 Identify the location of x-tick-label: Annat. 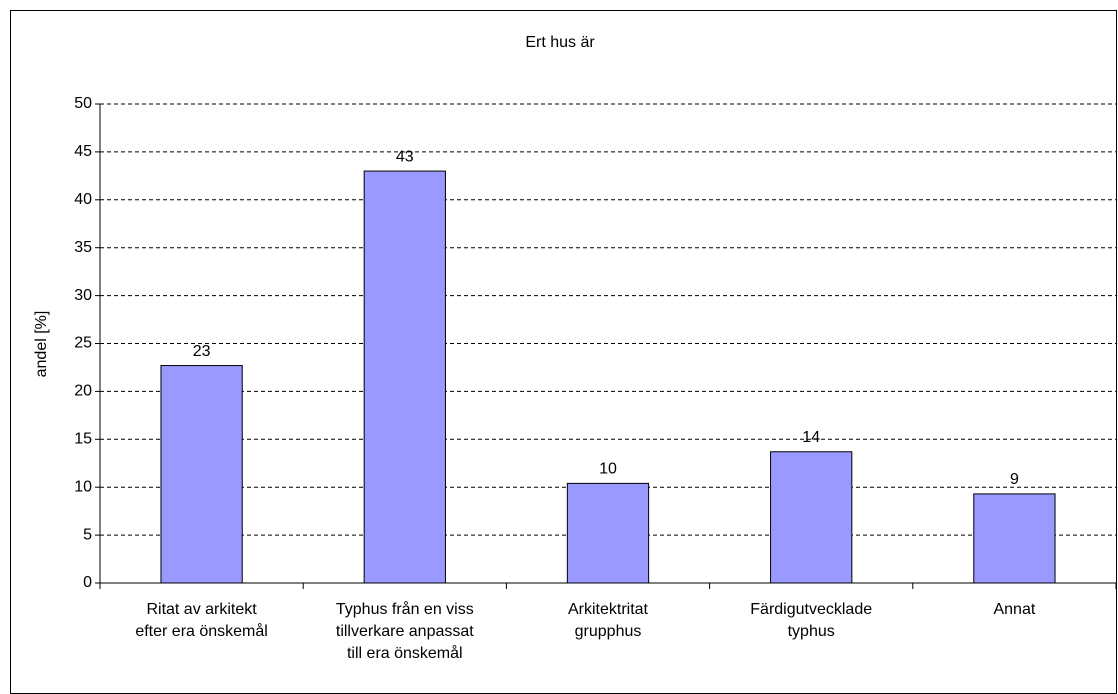
(1014, 609).